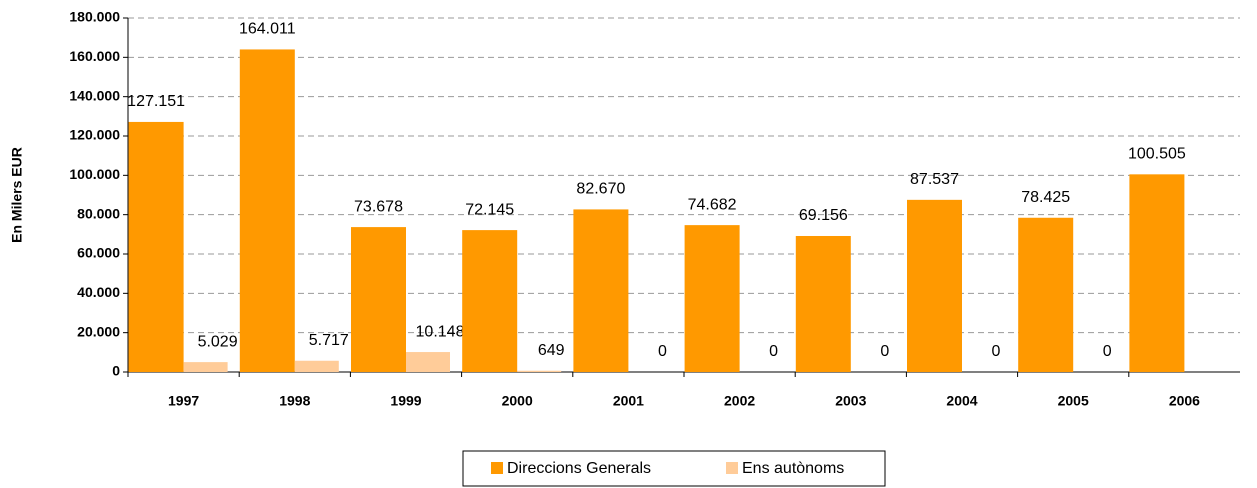  I want to click on y-tick-label: 80.000, so click(98, 213).